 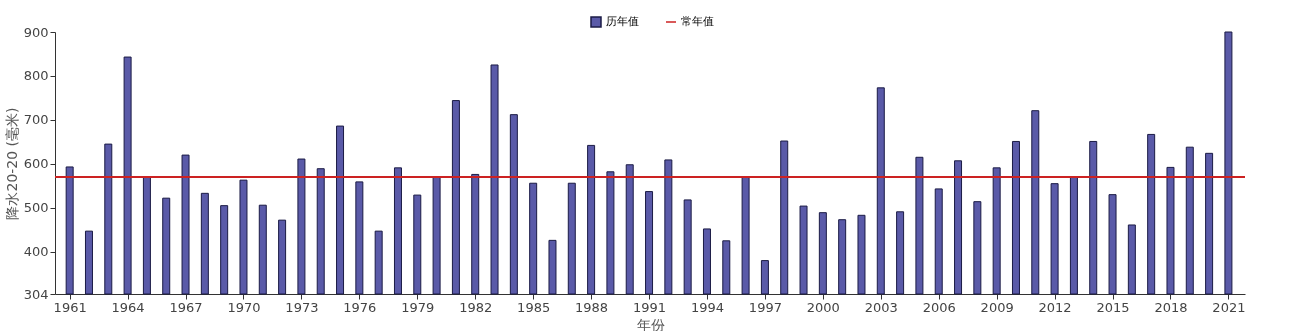 What do you see at coordinates (36, 294) in the screenshot?
I see `y-tick-label: 304` at bounding box center [36, 294].